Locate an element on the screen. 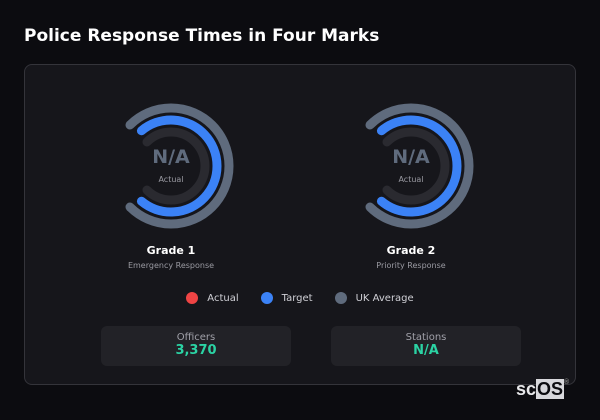 Image resolution: width=600 pixels, height=420 pixels. stat-stations: Stations N/A is located at coordinates (426, 346).